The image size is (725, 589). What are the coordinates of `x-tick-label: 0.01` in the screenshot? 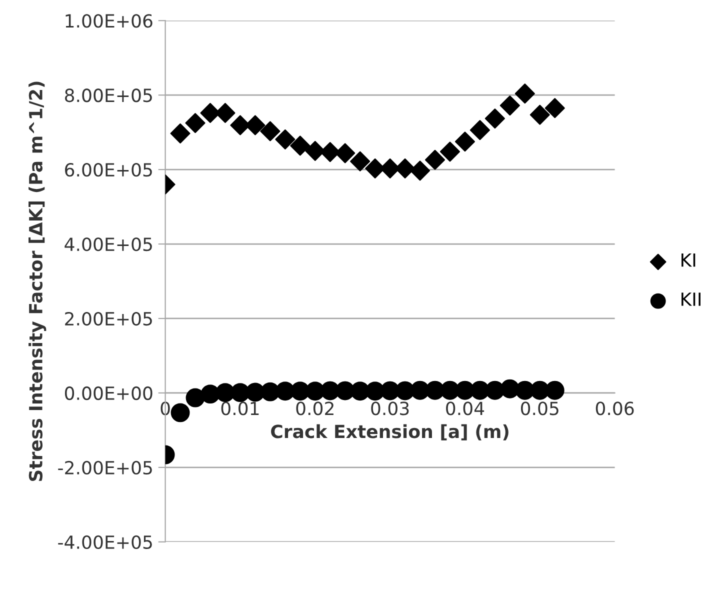 It's located at (240, 409).